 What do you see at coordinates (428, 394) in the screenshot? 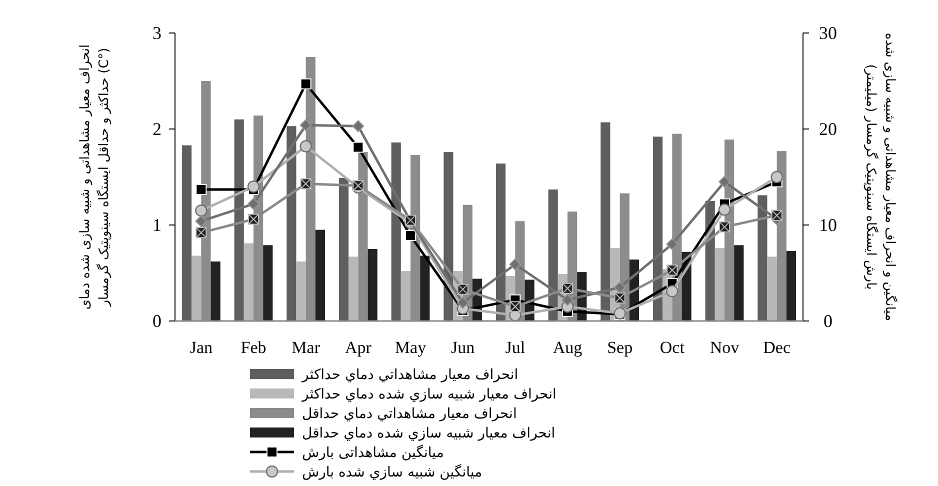
I see `legend-label: انحراف معيار شبيه سازي شده دماي حداكثر` at bounding box center [428, 394].